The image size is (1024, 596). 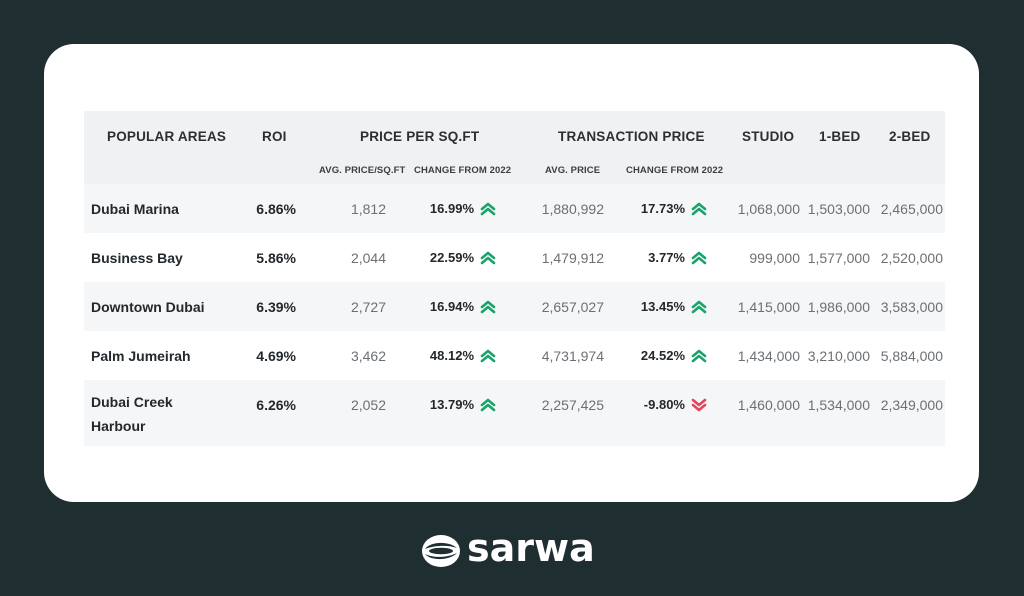 I want to click on one-bed-price: 1,986,000, so click(x=835, y=306).